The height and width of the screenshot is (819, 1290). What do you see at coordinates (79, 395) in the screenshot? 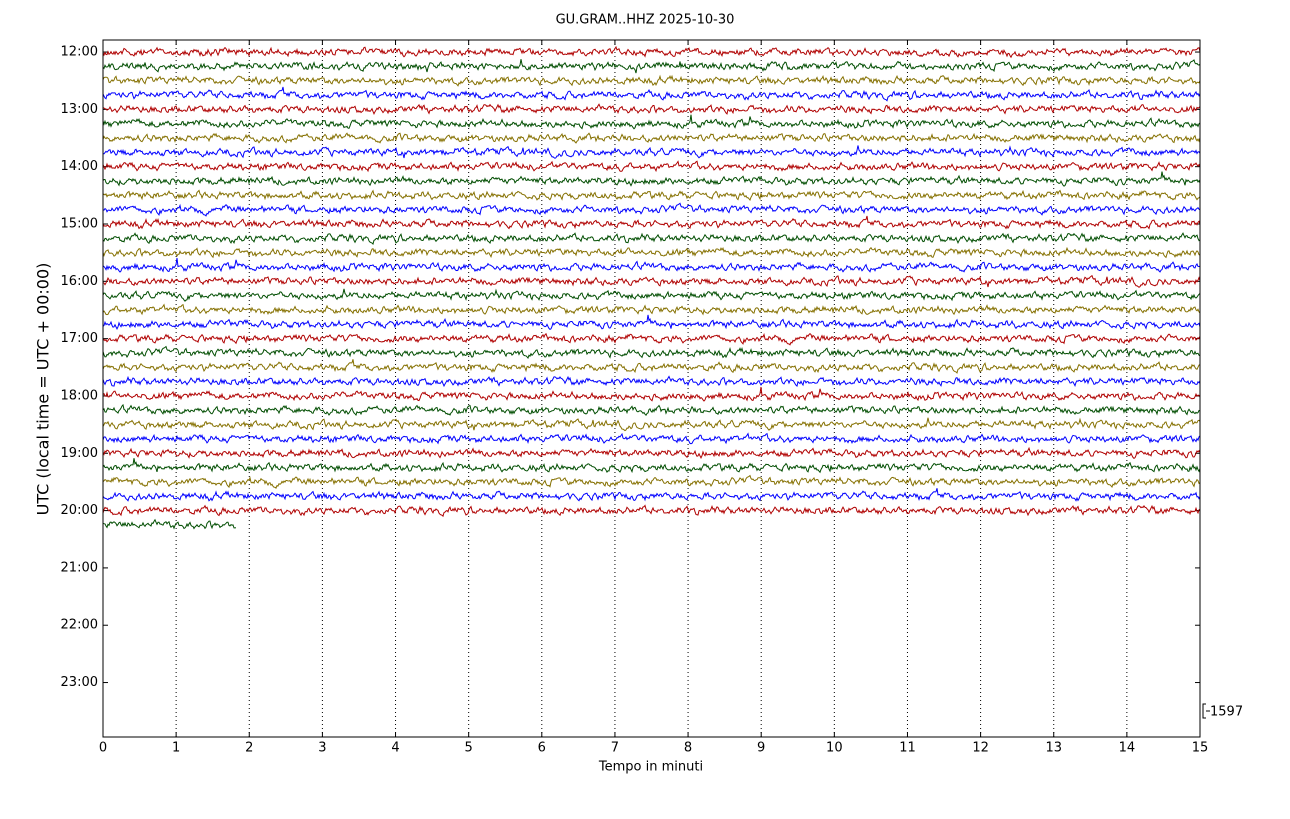
I see `y-tick-label: 18:00` at bounding box center [79, 395].